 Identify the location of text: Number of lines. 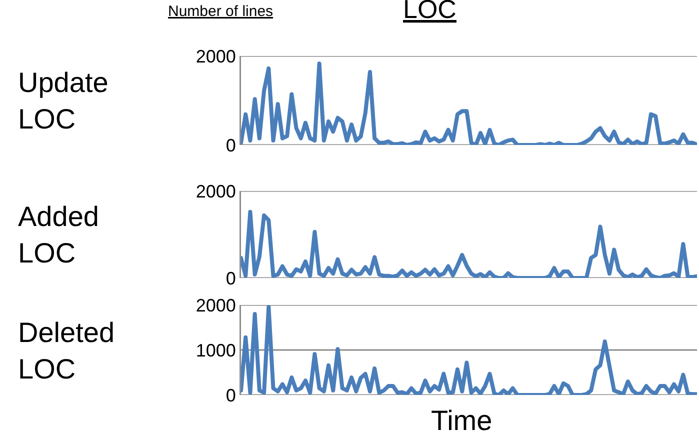
(221, 11).